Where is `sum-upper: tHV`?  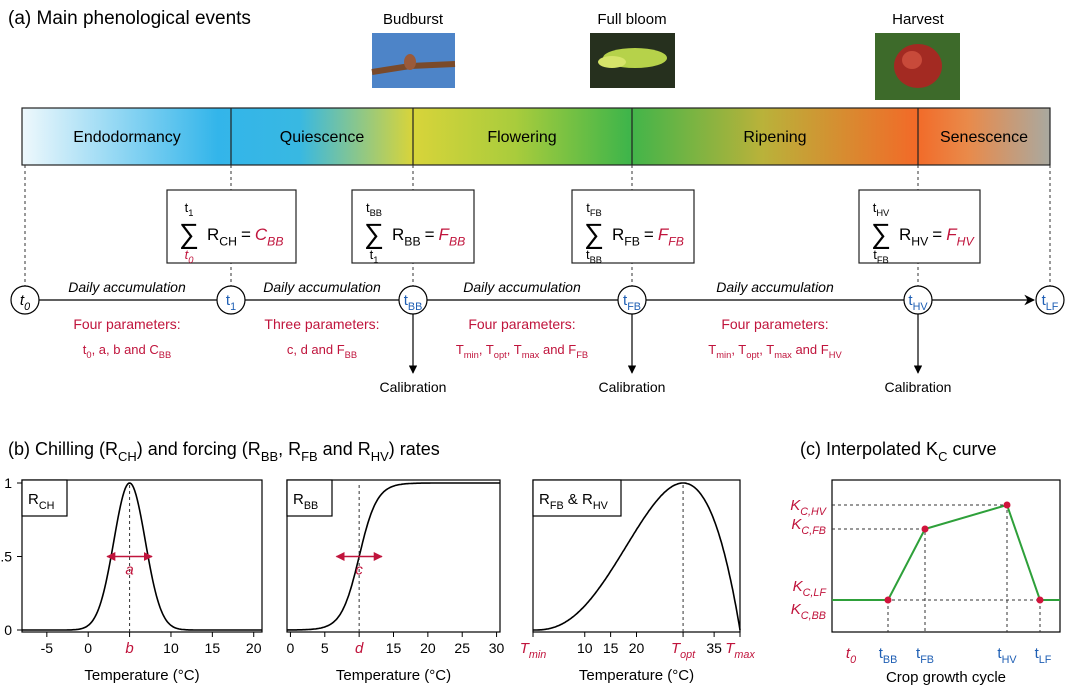 sum-upper: tHV is located at coordinates (881, 209).